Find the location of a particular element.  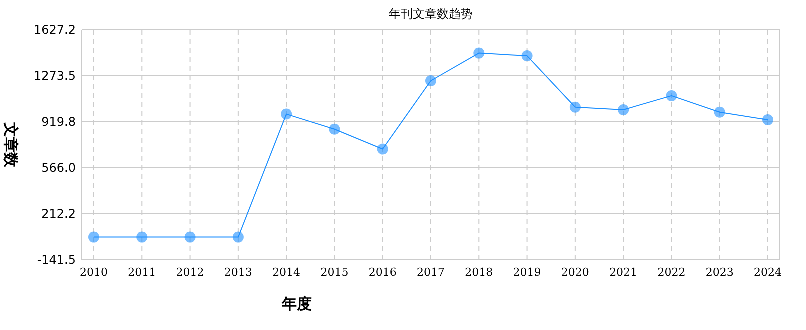

x-tick-label: 2020 is located at coordinates (575, 272).